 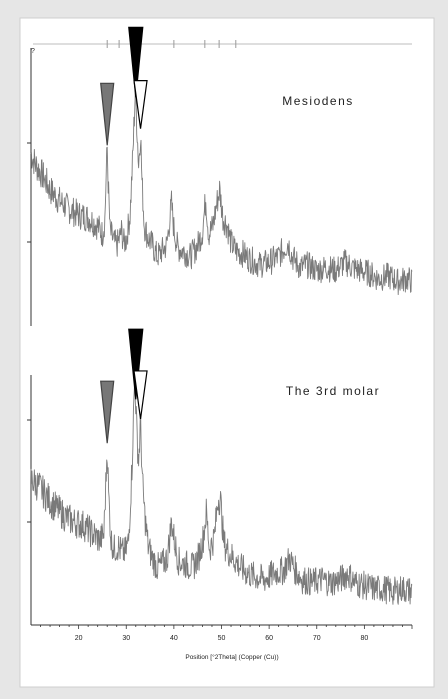 What do you see at coordinates (269, 638) in the screenshot?
I see `x-tick-label-60: 60` at bounding box center [269, 638].